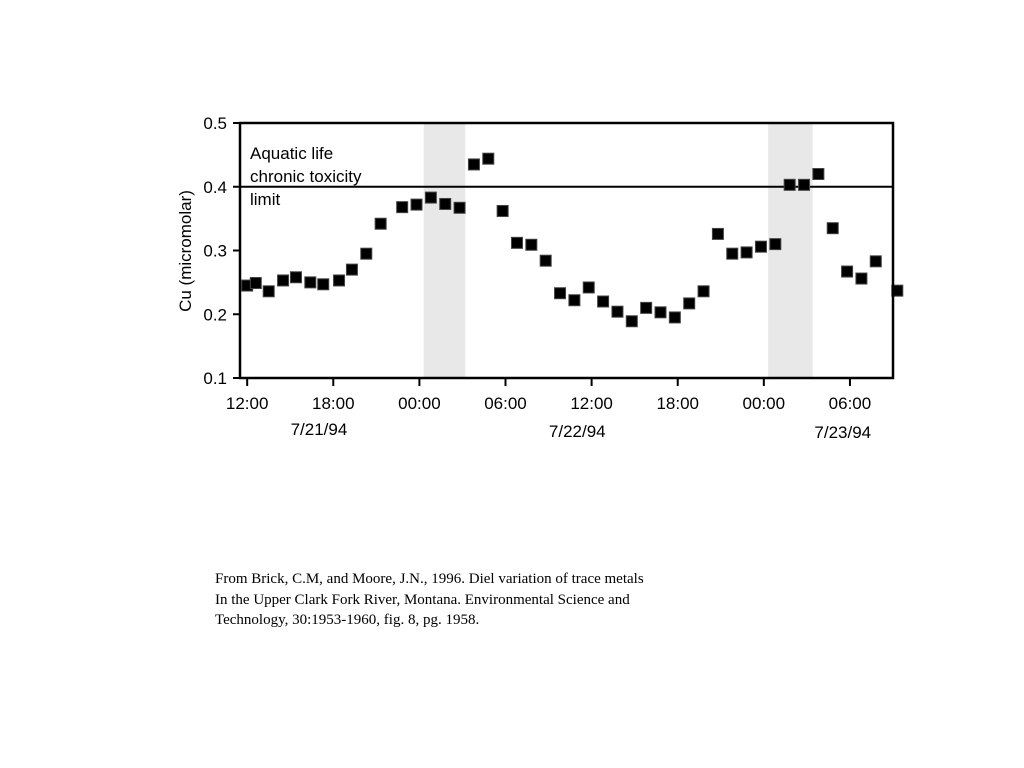  Describe the element at coordinates (548, 395) in the screenshot. I see `x-axis: 12:00 18:00 00:00 06:00 12:00 18:00 00:00 06:00` at that location.